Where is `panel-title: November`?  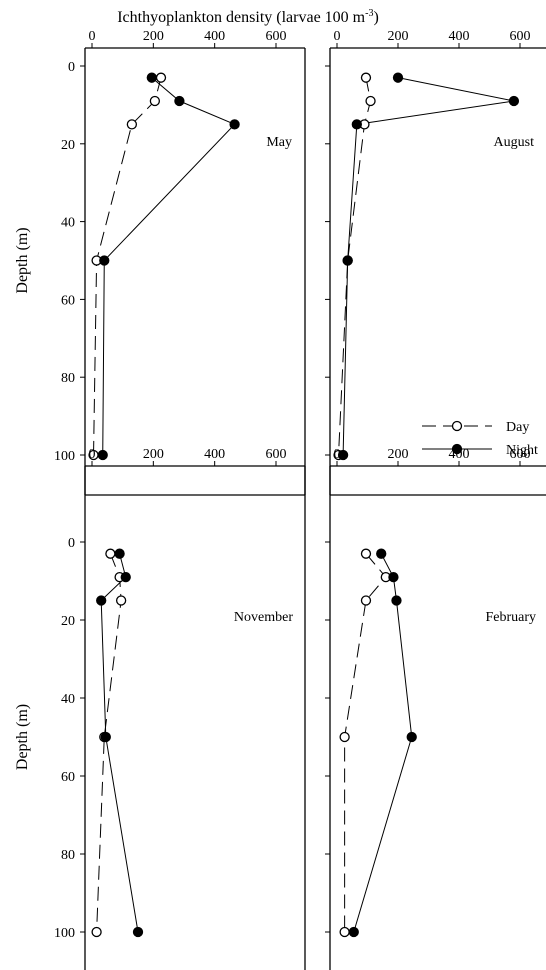
panel-title: November is located at coordinates (263, 617).